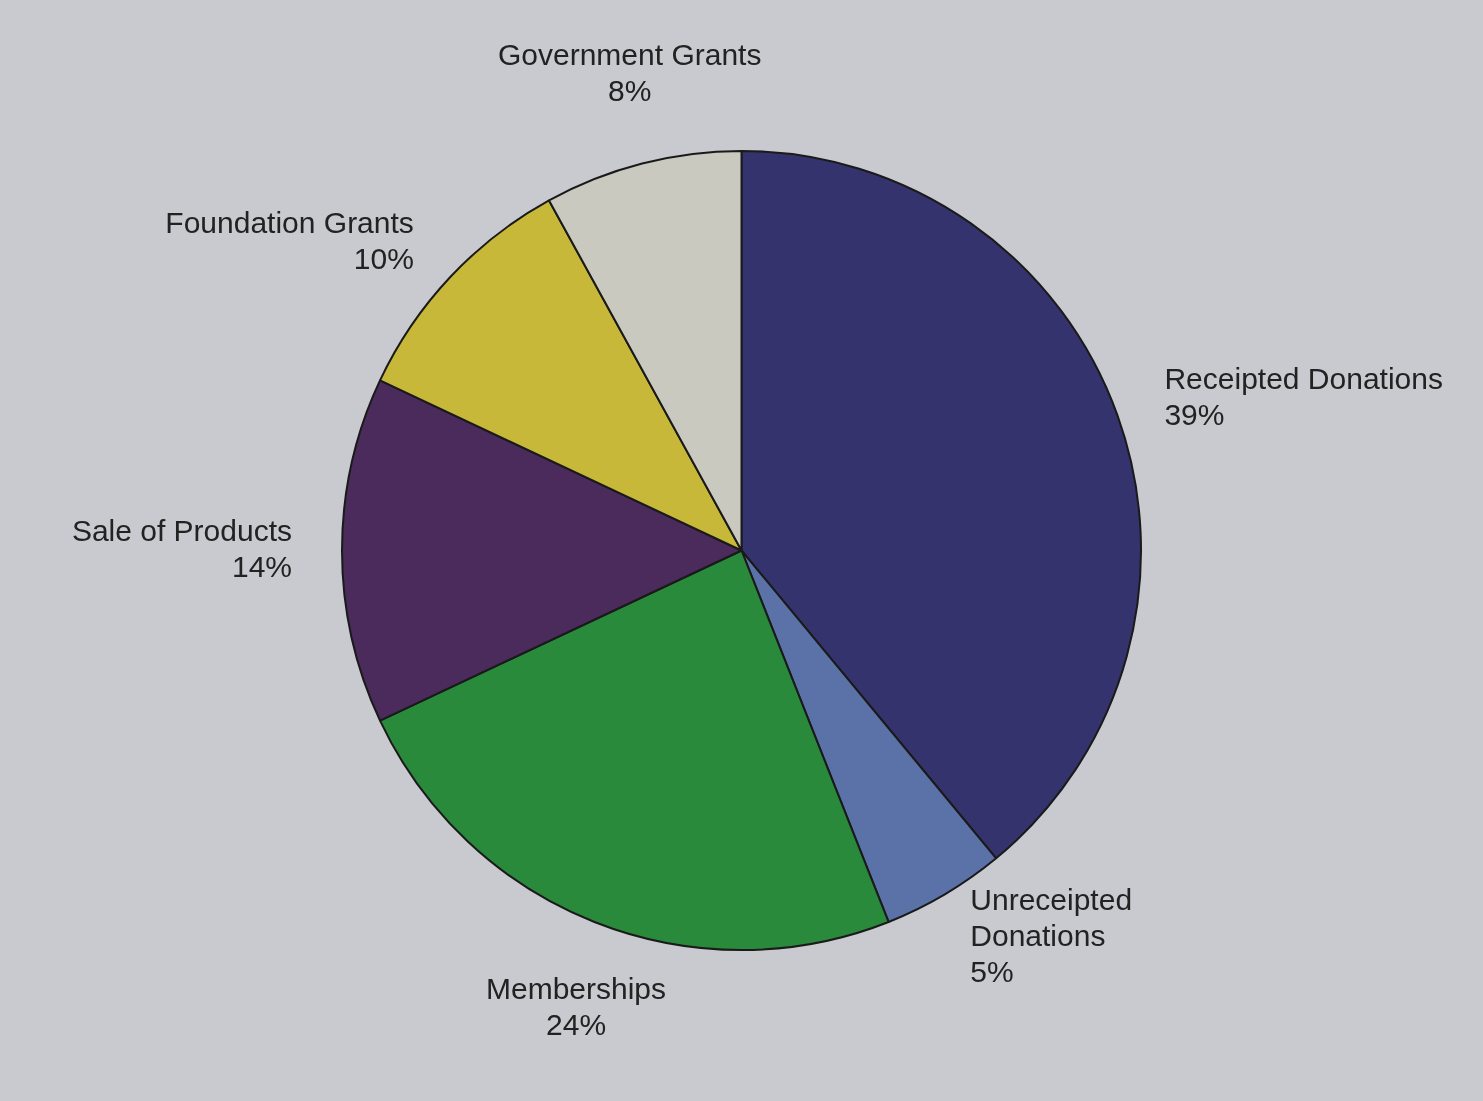 The width and height of the screenshot is (1483, 1101). What do you see at coordinates (630, 91) in the screenshot?
I see `data-label: 8%` at bounding box center [630, 91].